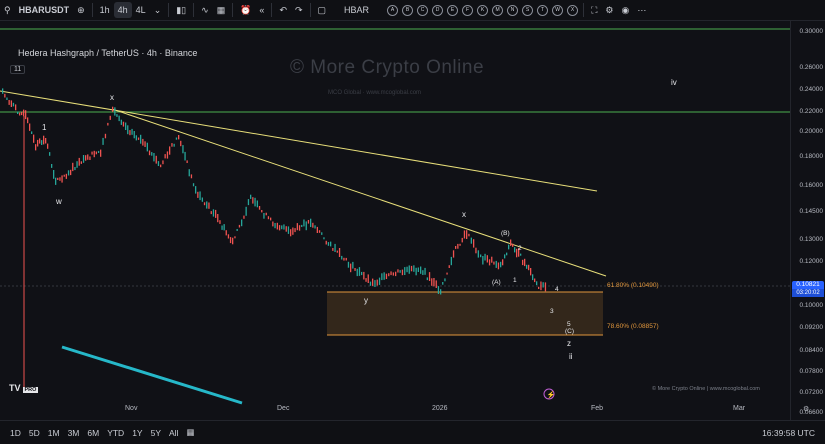 Image resolution: width=825 pixels, height=444 pixels. What do you see at coordinates (674, 82) in the screenshot?
I see `wave-label-iv: iv` at bounding box center [674, 82].